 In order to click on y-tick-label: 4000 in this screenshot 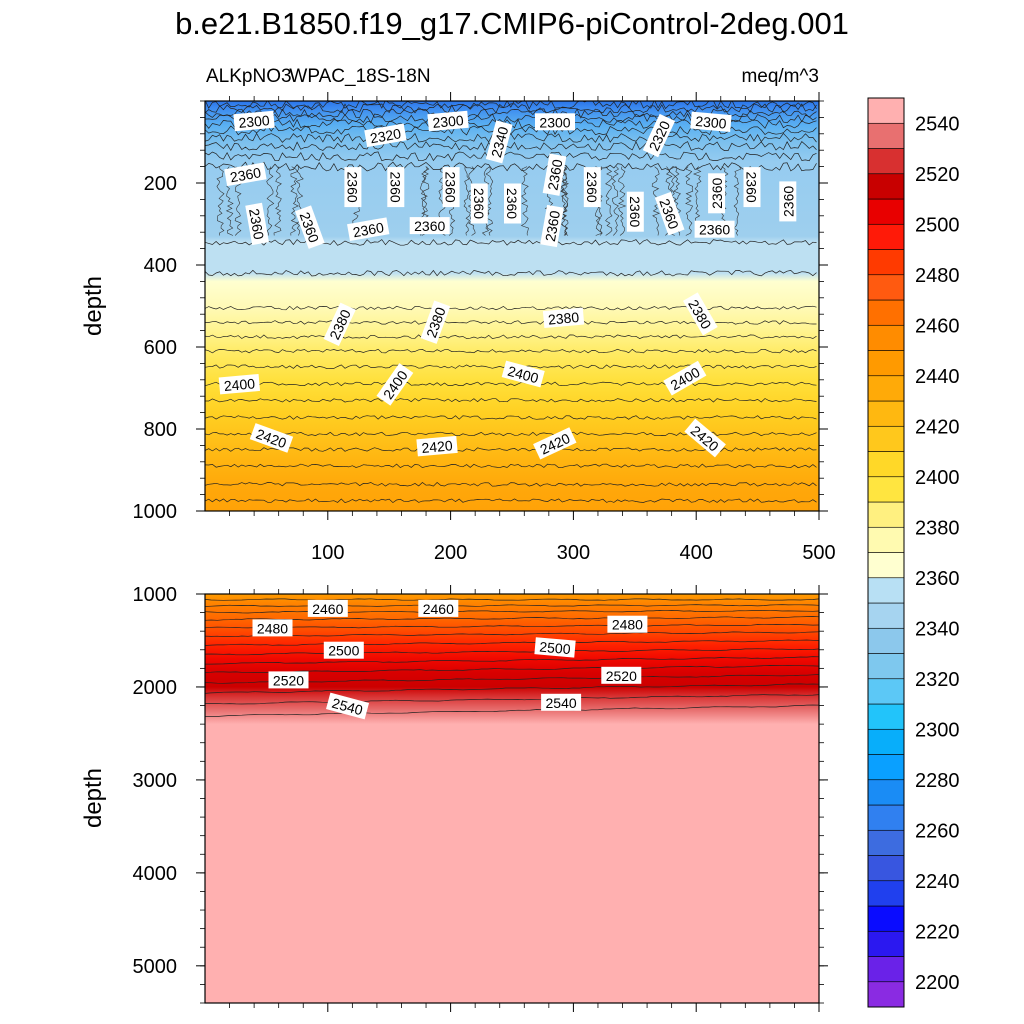, I will do `click(155, 874)`.